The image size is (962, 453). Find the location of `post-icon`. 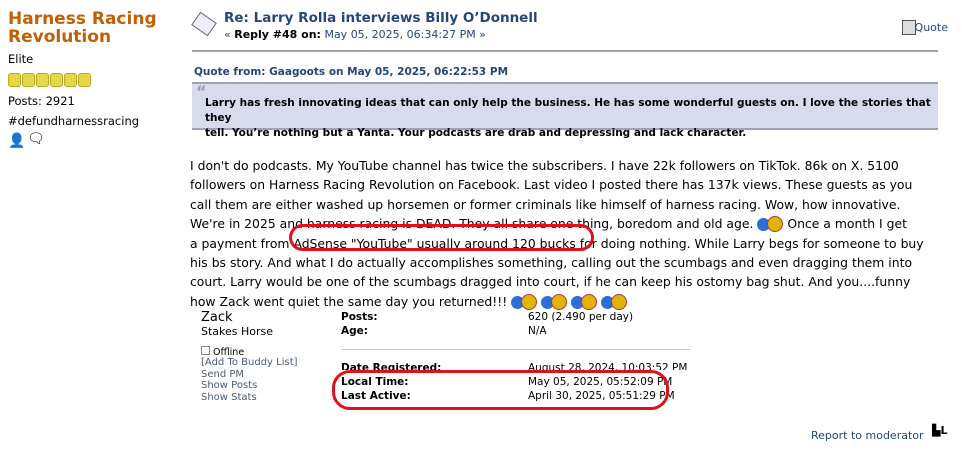

post-icon is located at coordinates (204, 24).